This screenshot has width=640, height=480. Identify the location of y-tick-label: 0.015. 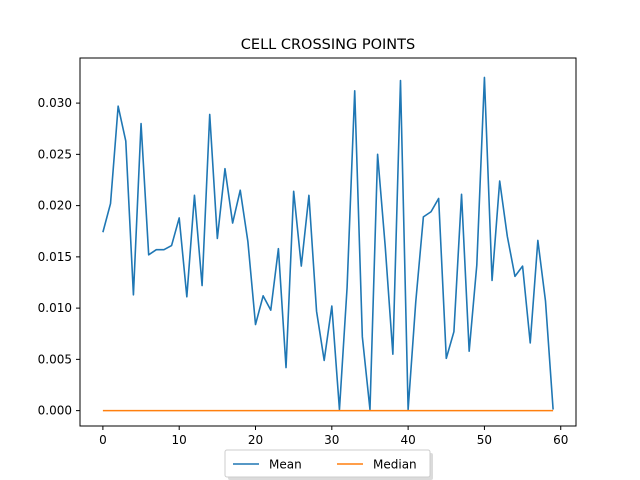
(55, 257).